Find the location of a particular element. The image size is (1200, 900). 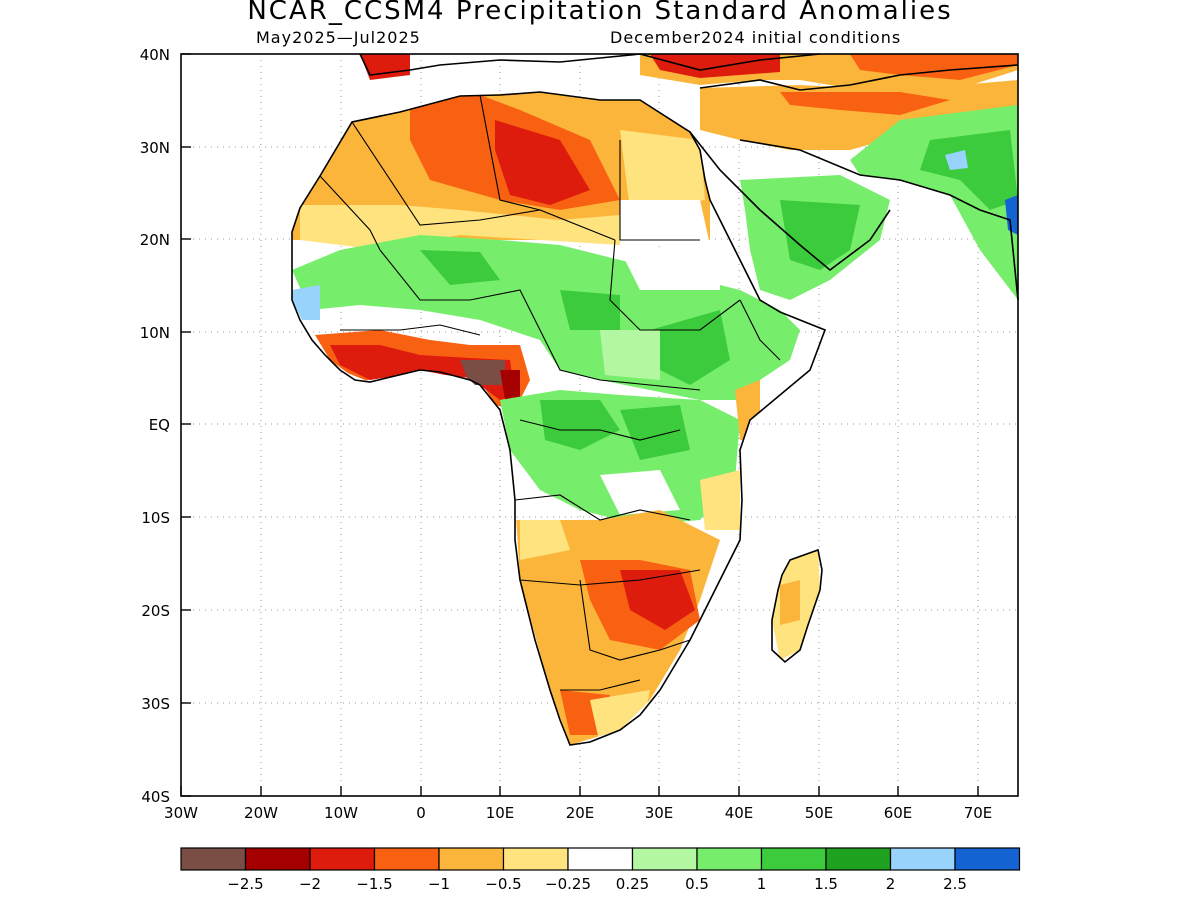

y-axis-labels: 40N 30N 20N 10N EQ 10S 20S 30S 40S is located at coordinates (155, 426).